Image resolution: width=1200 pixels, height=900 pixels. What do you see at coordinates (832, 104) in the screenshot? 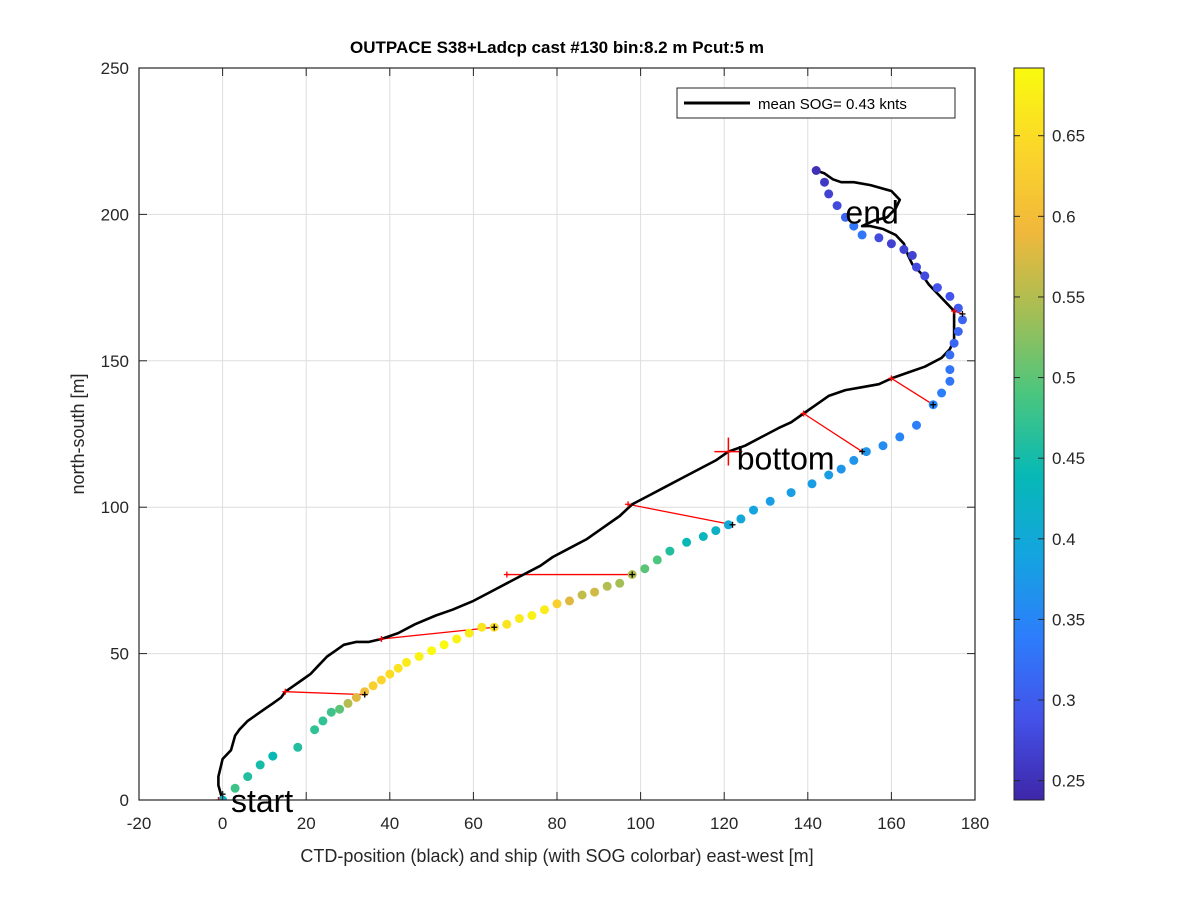
I see `legend-label: mean SOG= 0.43 knts` at bounding box center [832, 104].